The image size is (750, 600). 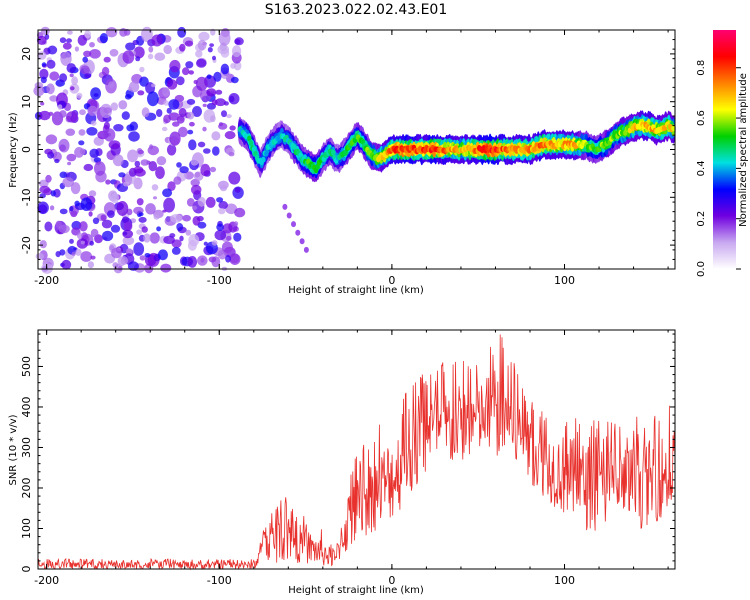 I want to click on y-tick-label: 20, so click(x=26, y=54).